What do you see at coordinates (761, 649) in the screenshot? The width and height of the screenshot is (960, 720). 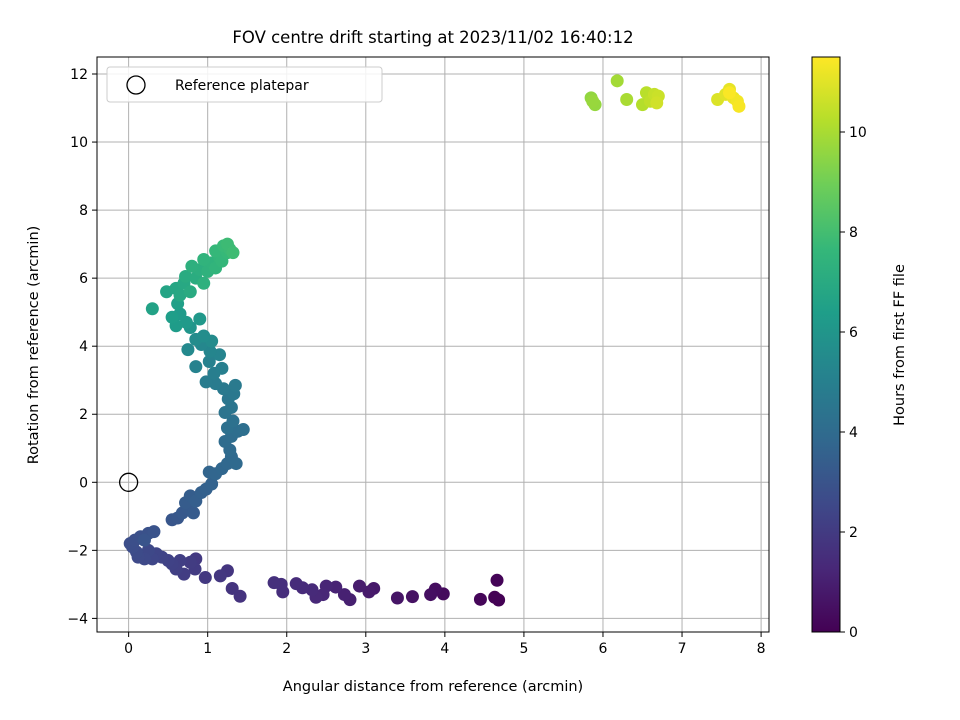 I see `x-tick-label: 8` at bounding box center [761, 649].